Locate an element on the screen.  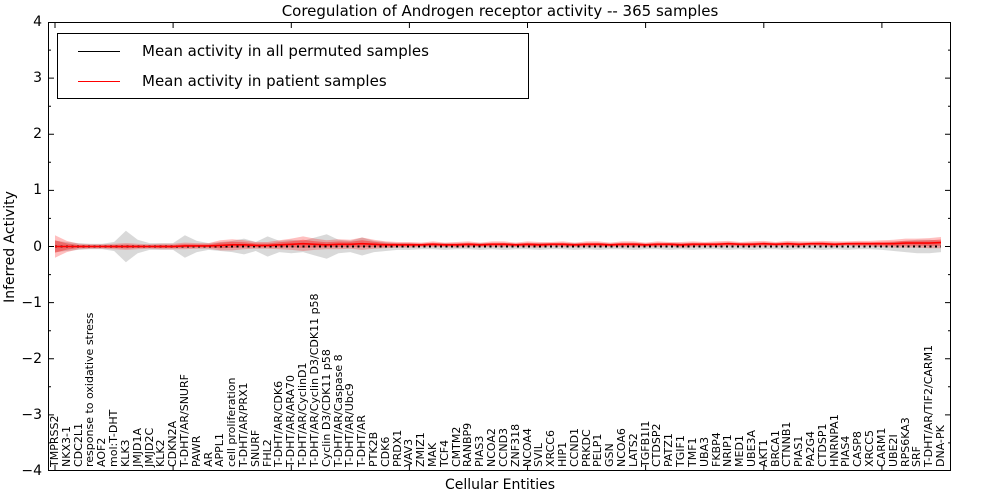
y-tick-label: −2 is located at coordinates (31, 358).